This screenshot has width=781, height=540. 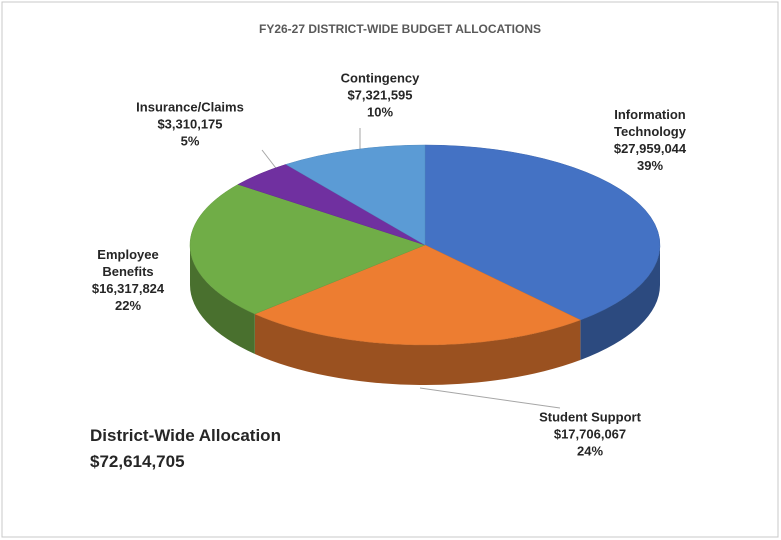 I want to click on value-label: $7,321,595, so click(x=380, y=95).